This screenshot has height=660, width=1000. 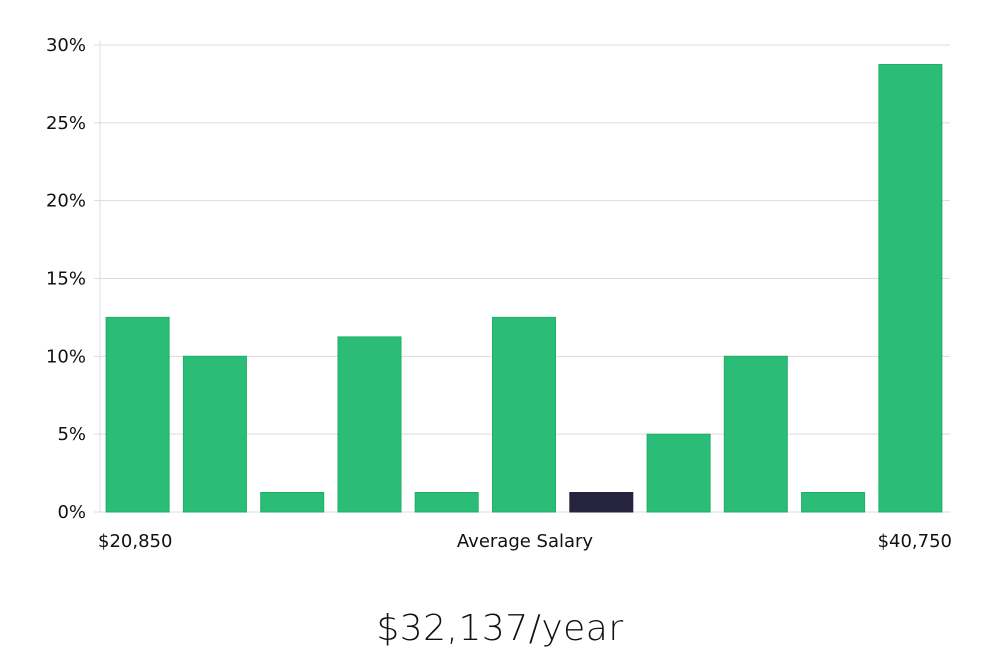 I want to click on y-tick-label: 15%, so click(x=66, y=279).